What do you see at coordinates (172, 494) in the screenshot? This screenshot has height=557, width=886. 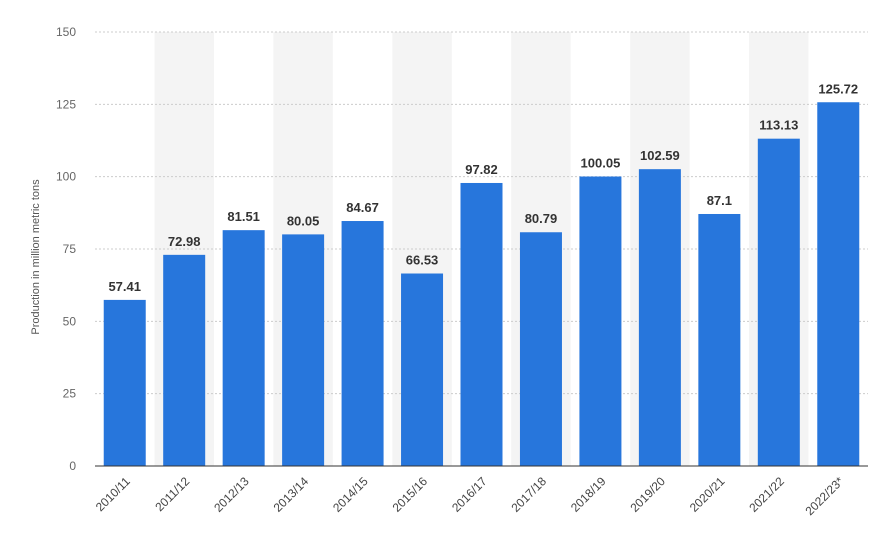 I see `x-tick-label: 2011/12` at bounding box center [172, 494].